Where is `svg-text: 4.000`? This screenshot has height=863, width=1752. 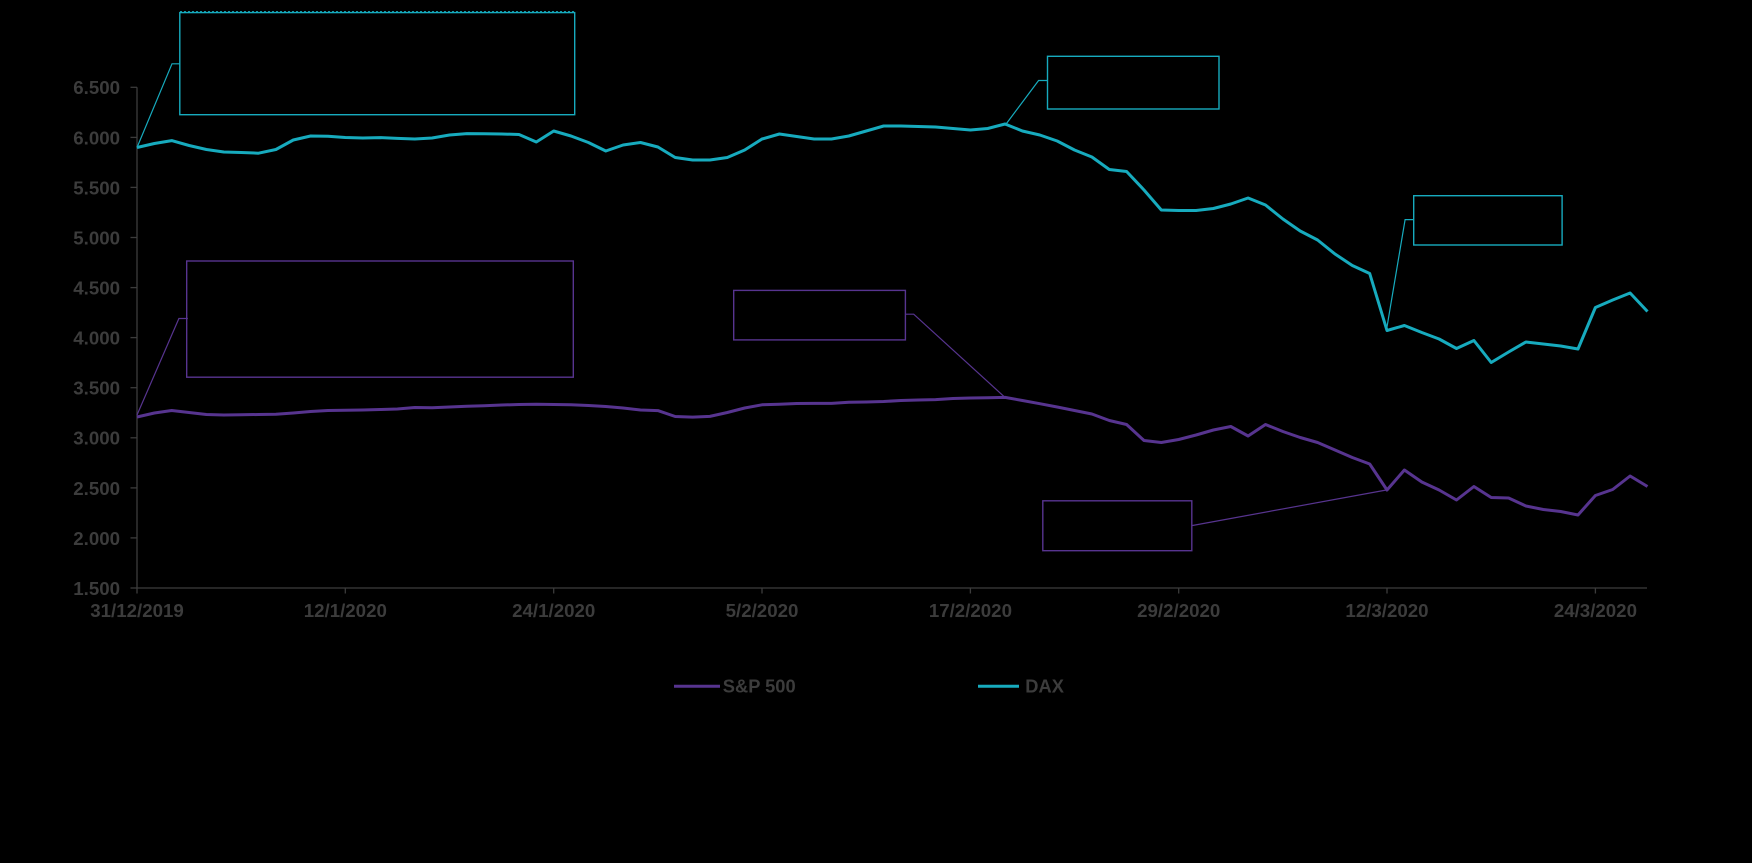 svg-text: 4.000 is located at coordinates (96, 338).